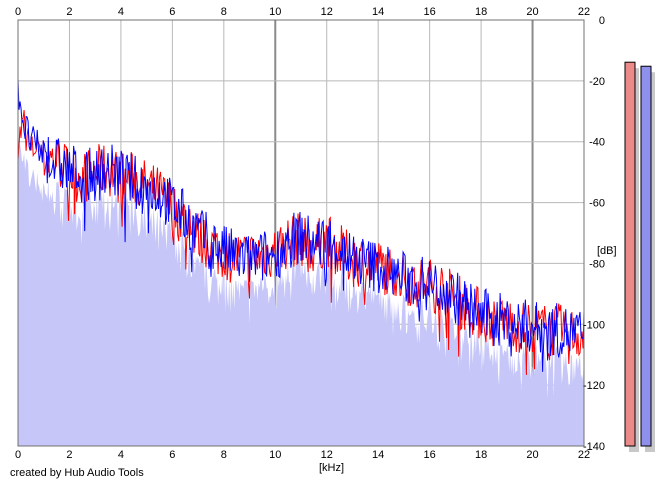 The width and height of the screenshot is (665, 486). I want to click on y-tick-label: -20, so click(597, 82).